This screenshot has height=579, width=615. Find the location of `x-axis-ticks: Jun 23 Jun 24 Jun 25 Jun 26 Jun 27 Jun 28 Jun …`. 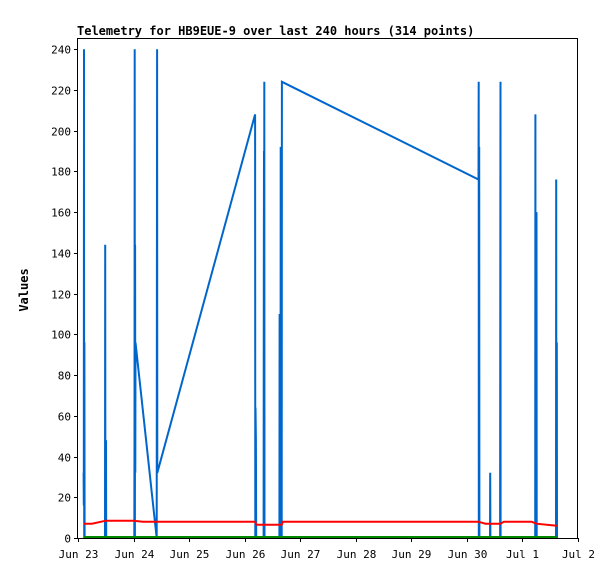

x-axis-ticks: Jun 23 Jun 24 Jun 25 Jun 26 Jun 27 Jun 28 Jun … is located at coordinates (327, 549).